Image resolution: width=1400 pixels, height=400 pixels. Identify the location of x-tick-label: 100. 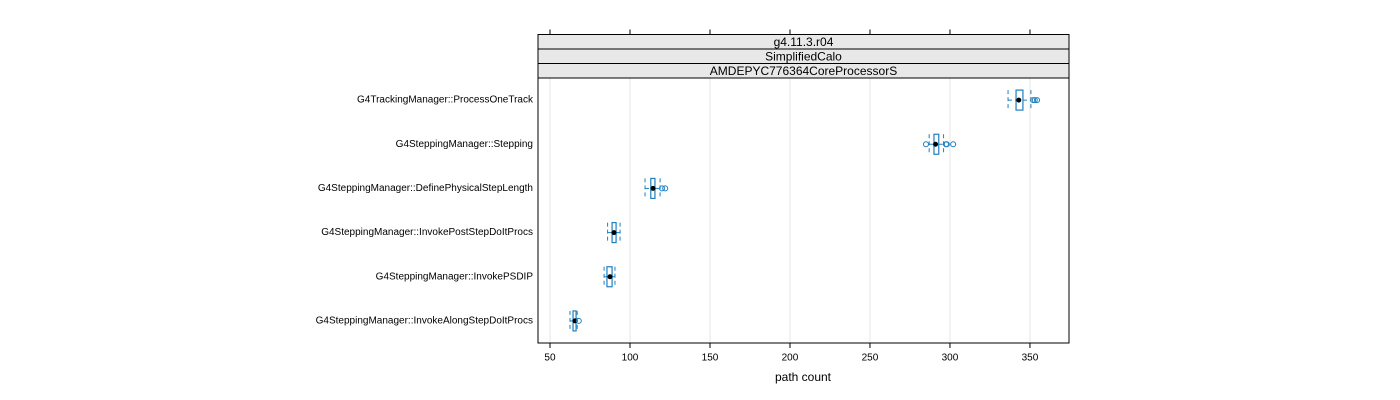
(630, 358).